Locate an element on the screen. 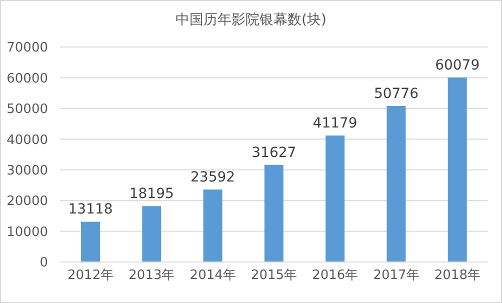  y-tick-label: 60000 is located at coordinates (27, 78).